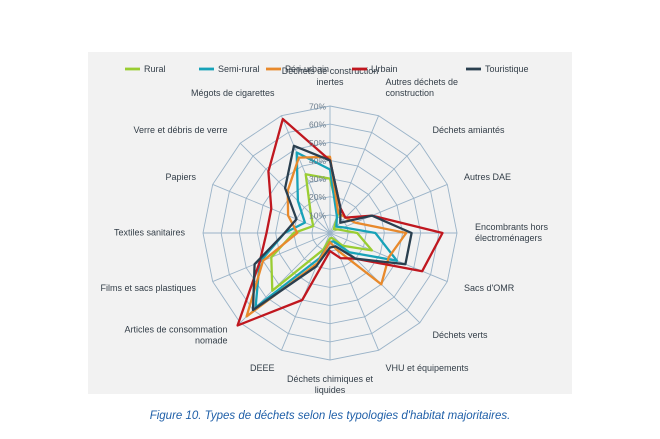  I want to click on radial-tick-label: 60%, so click(317, 125).